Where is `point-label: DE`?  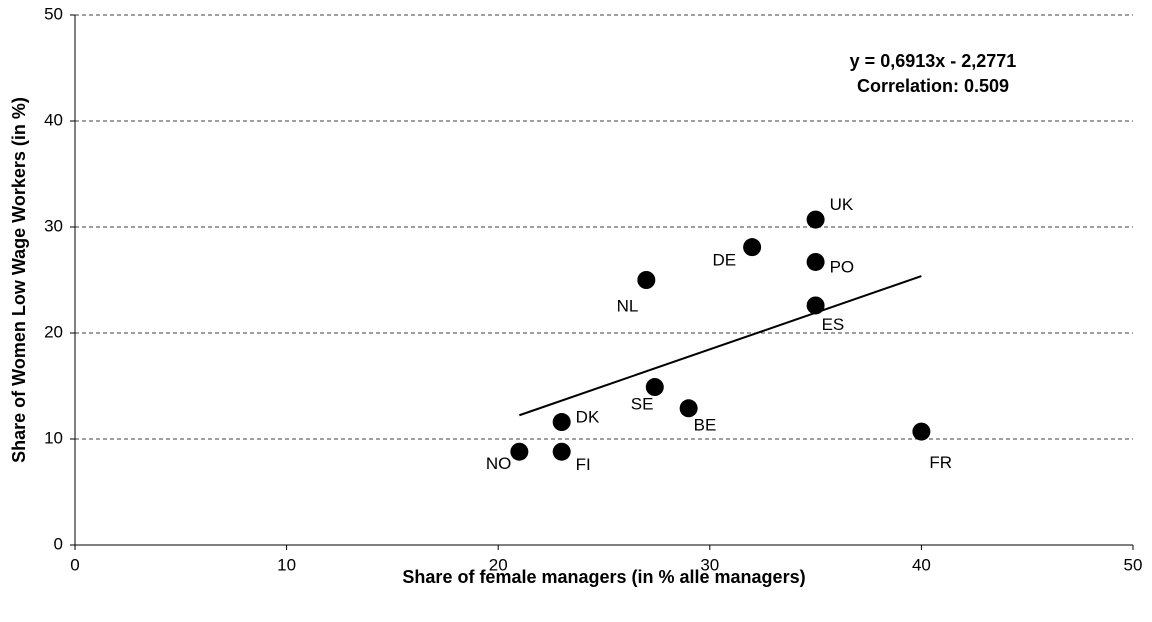 point-label: DE is located at coordinates (724, 260).